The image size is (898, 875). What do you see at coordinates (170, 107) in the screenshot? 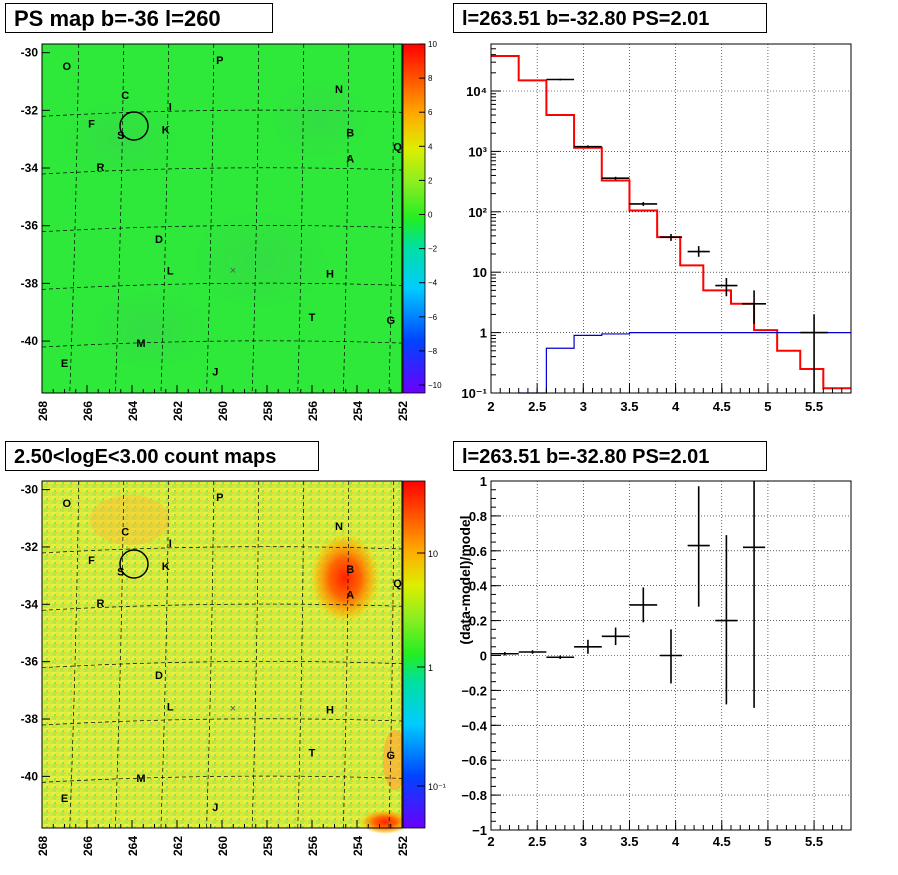
I see `ps-map-label-I: I` at bounding box center [170, 107].